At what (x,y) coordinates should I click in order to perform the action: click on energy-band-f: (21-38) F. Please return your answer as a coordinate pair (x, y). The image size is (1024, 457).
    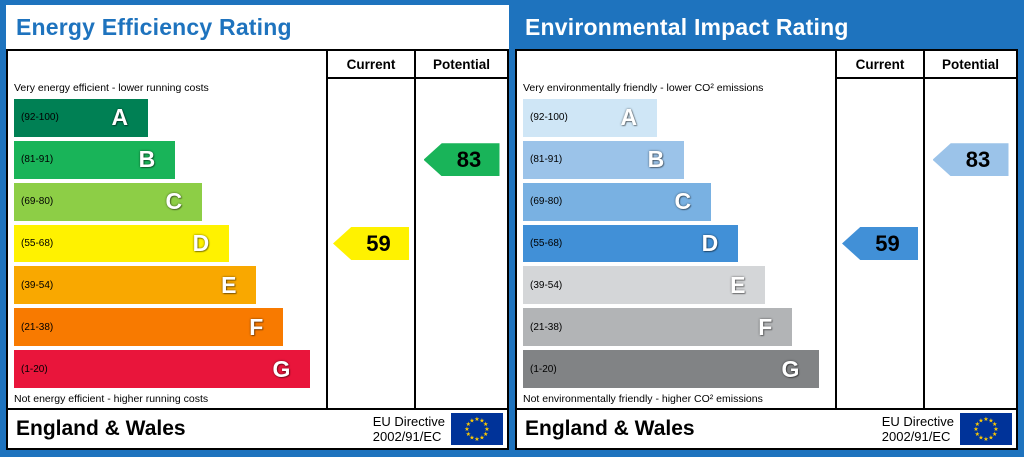
    Looking at the image, I should click on (149, 327).